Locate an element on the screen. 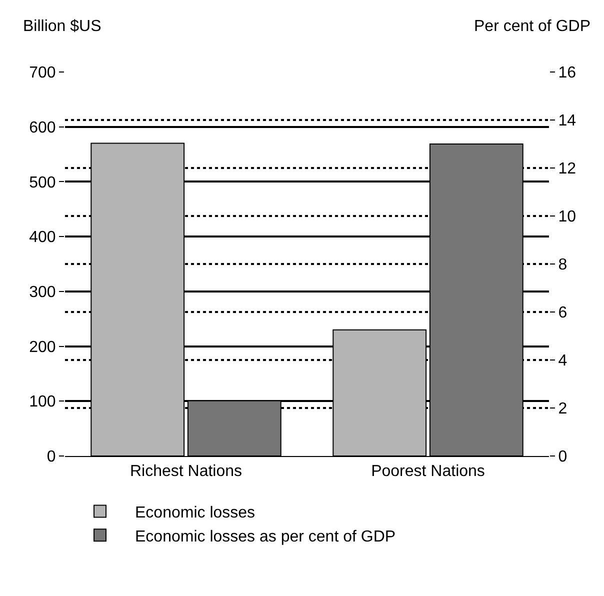 The height and width of the screenshot is (596, 604). y2-tick-label: 2 is located at coordinates (563, 409).